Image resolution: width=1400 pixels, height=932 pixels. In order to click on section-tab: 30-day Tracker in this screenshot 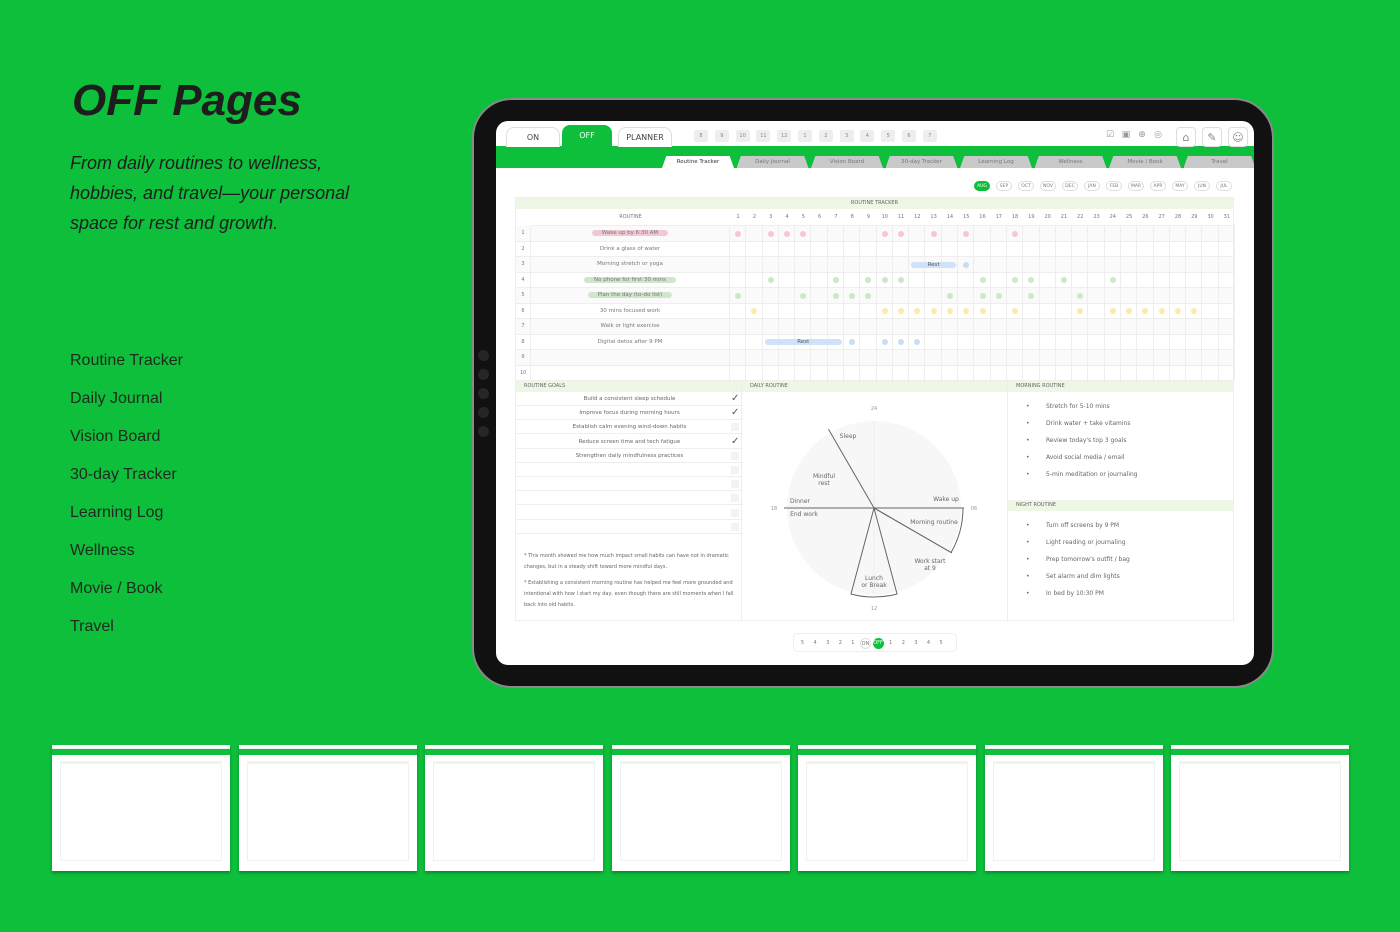, I will do `click(921, 162)`.